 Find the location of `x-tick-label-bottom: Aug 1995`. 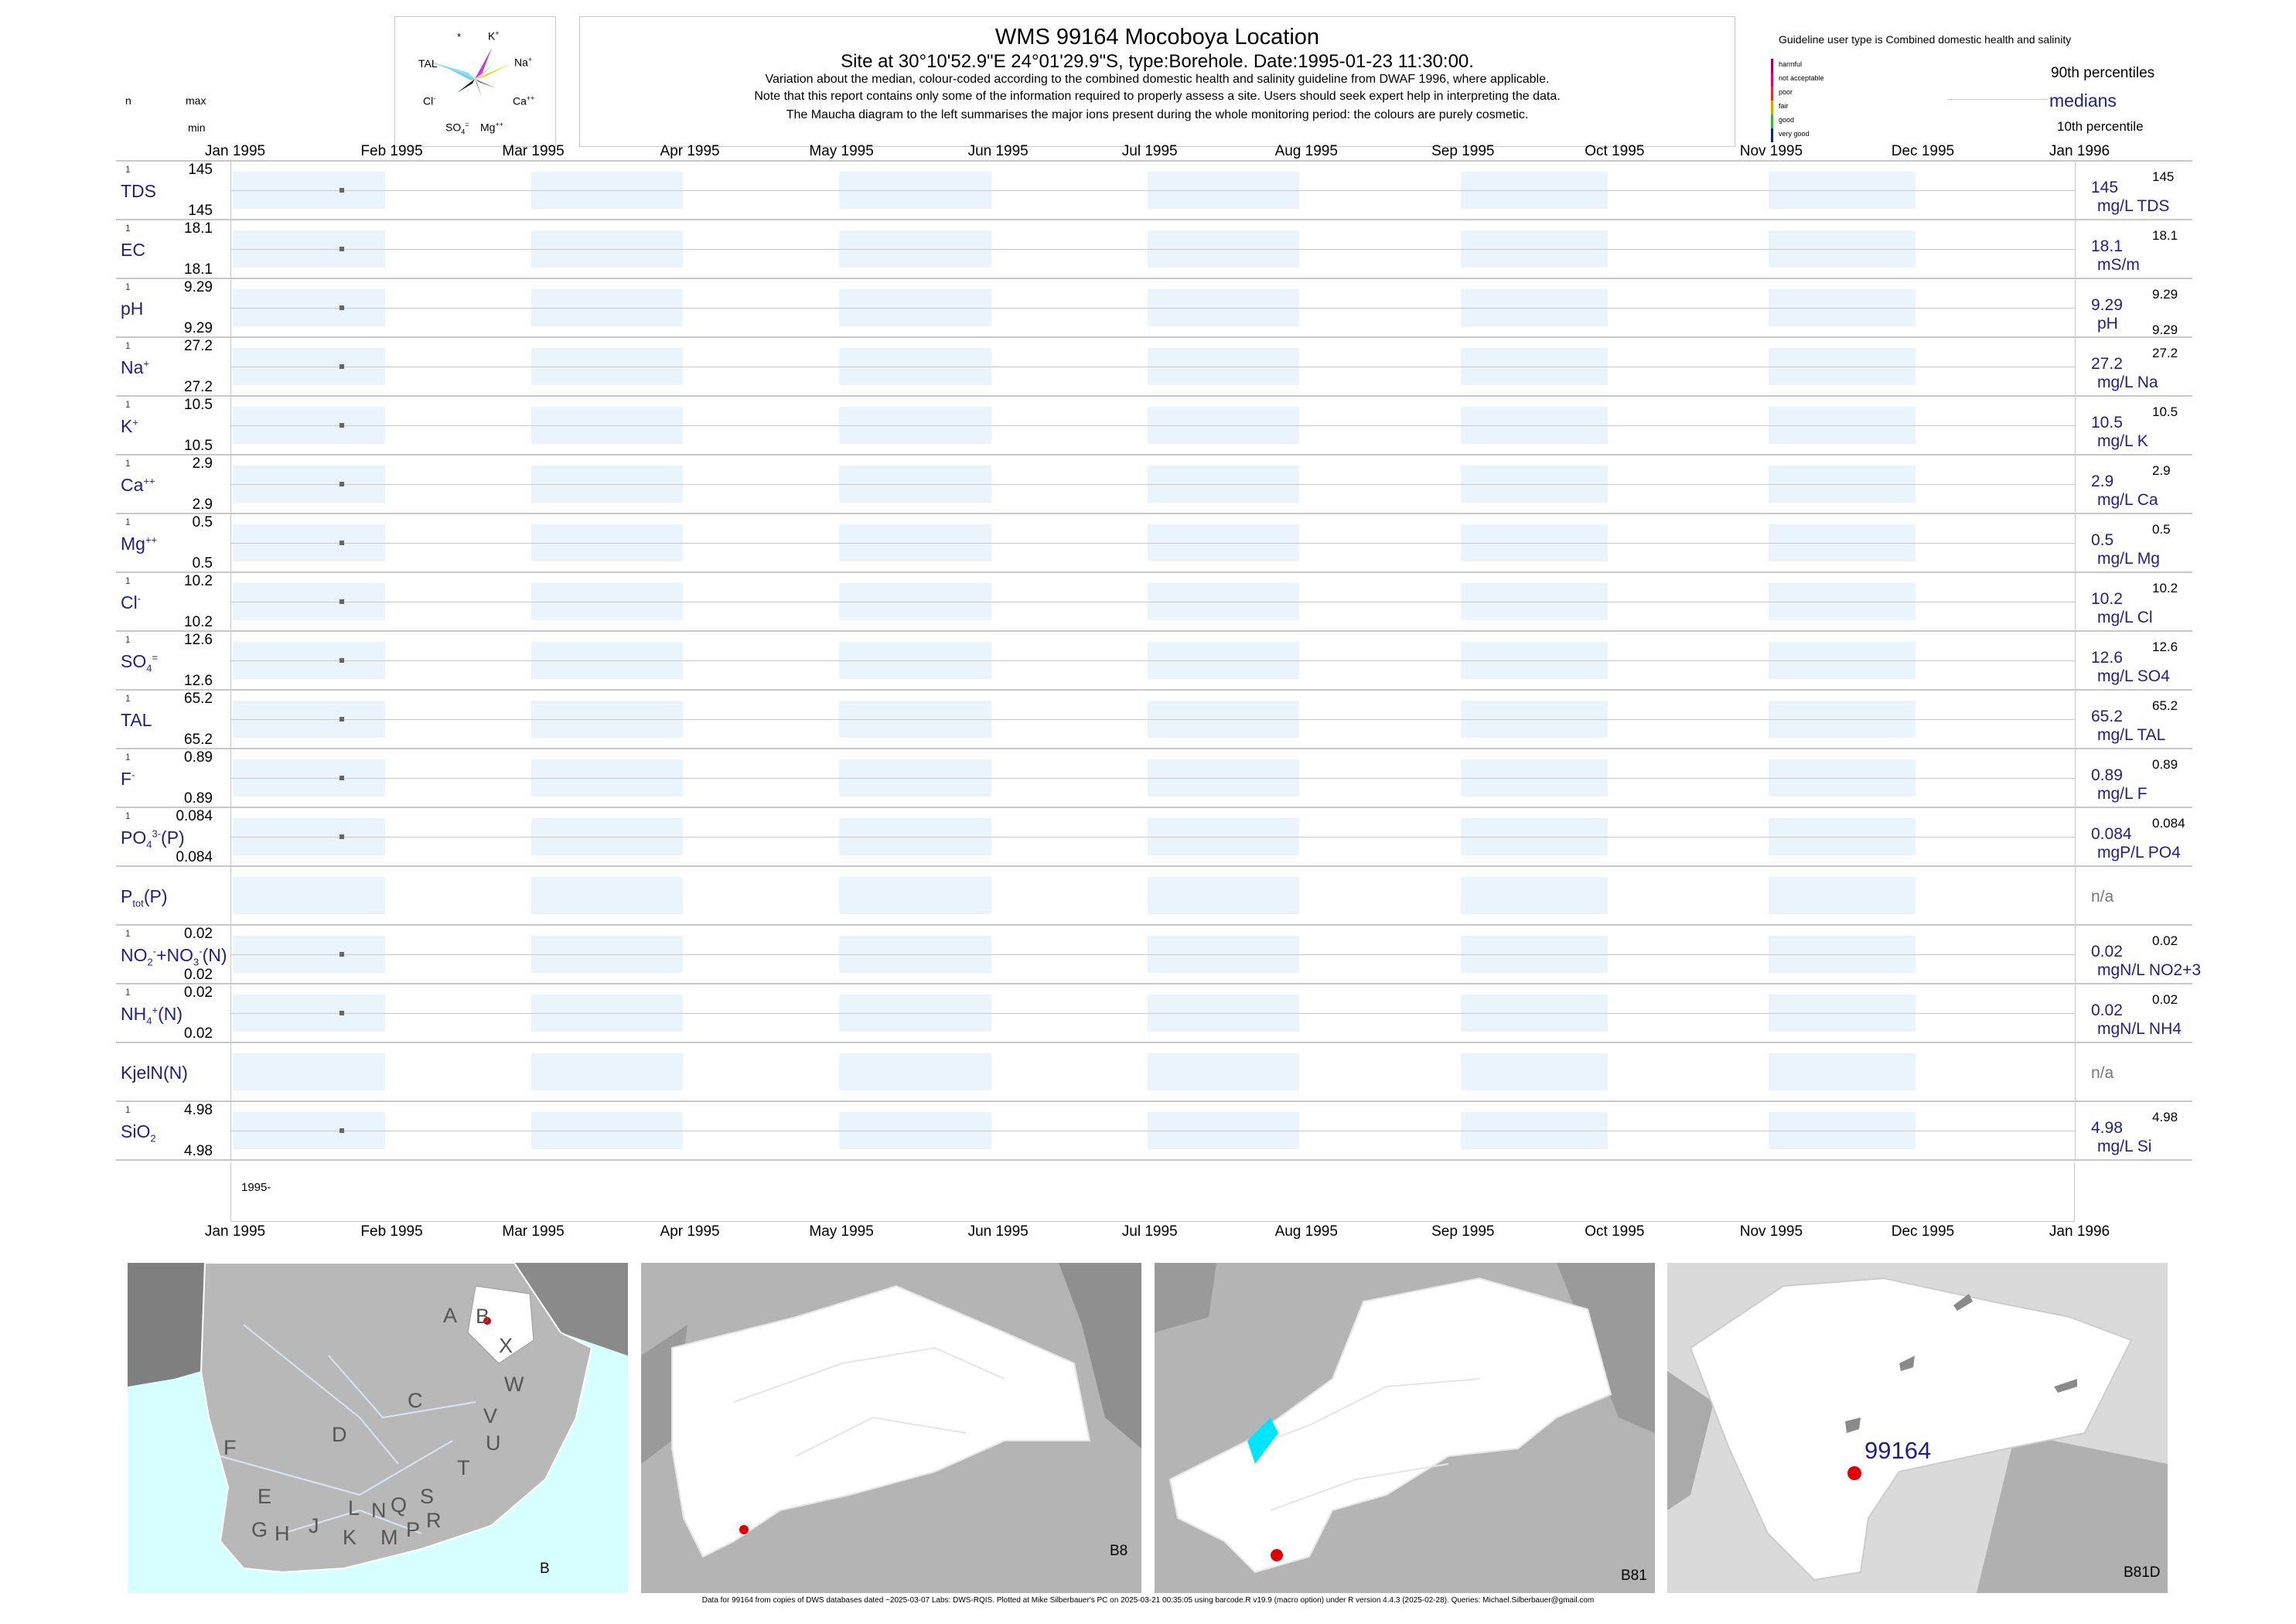

x-tick-label-bottom: Aug 1995 is located at coordinates (1306, 1231).